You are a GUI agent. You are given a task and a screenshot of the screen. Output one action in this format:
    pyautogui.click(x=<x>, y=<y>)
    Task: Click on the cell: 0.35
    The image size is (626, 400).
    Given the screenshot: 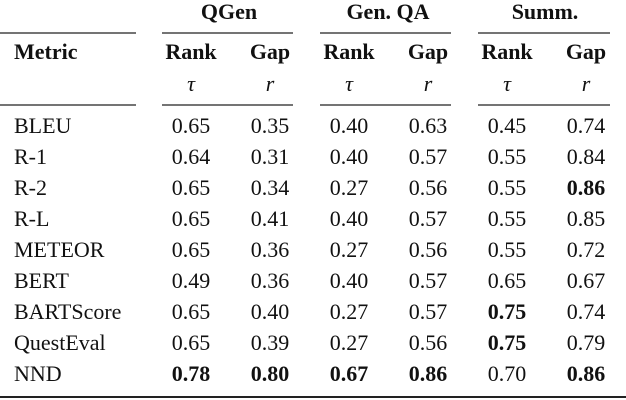 What is the action you would take?
    pyautogui.click(x=270, y=125)
    